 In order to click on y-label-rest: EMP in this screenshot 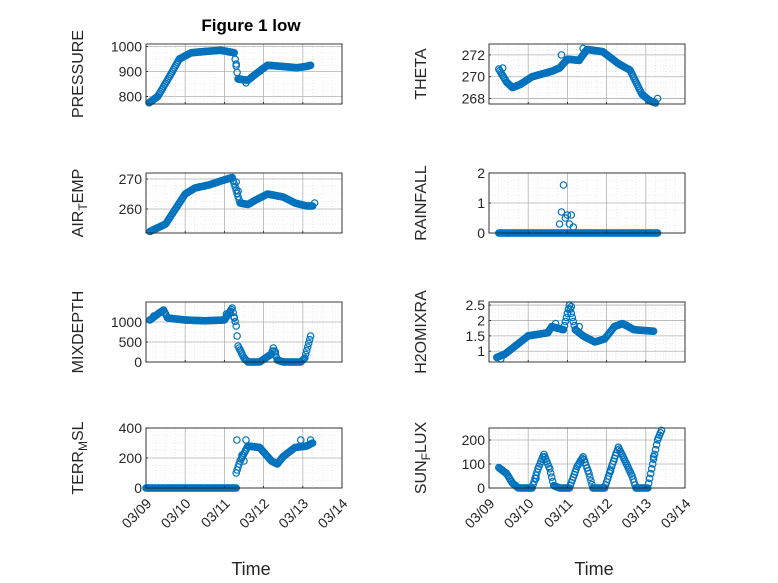, I will do `click(78, 186)`.